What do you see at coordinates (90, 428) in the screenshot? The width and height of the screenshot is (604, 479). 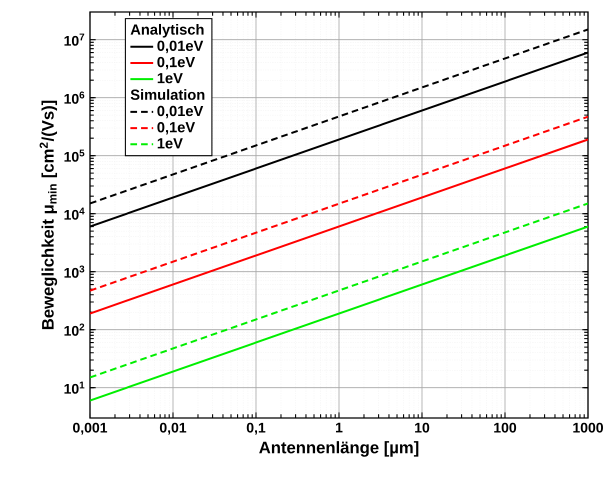 I see `x-tick-label: 0,001` at bounding box center [90, 428].